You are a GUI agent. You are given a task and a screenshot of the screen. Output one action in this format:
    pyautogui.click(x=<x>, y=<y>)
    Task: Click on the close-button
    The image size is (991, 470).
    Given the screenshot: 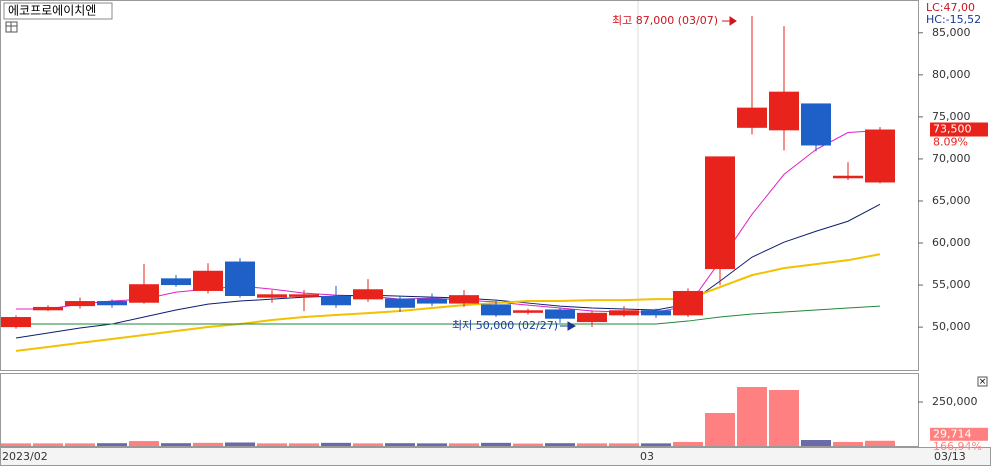 What is the action you would take?
    pyautogui.click(x=982, y=381)
    